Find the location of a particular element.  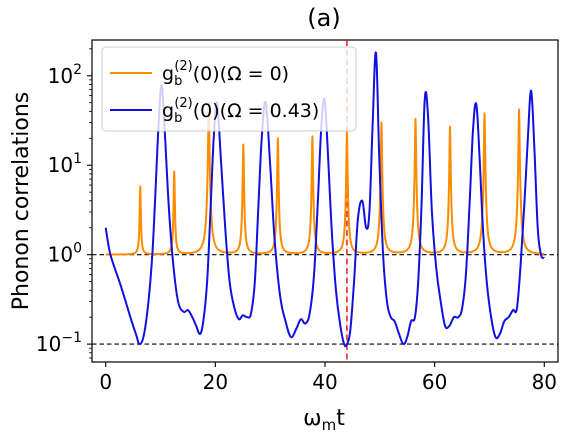

y-tick-label: 10¹ is located at coordinates (65, 164).